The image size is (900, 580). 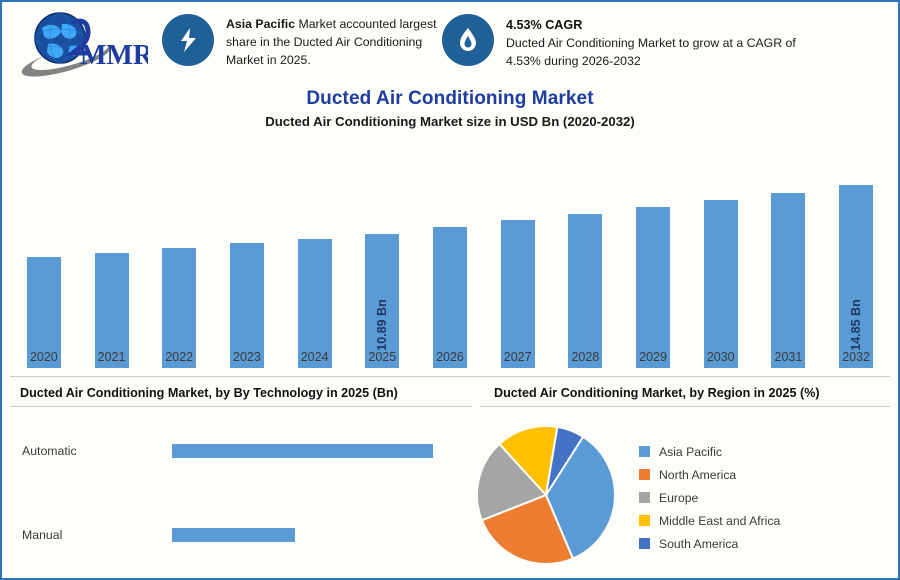 I want to click on fact-cagr-heading: 4.53% CAGR, so click(x=544, y=25).